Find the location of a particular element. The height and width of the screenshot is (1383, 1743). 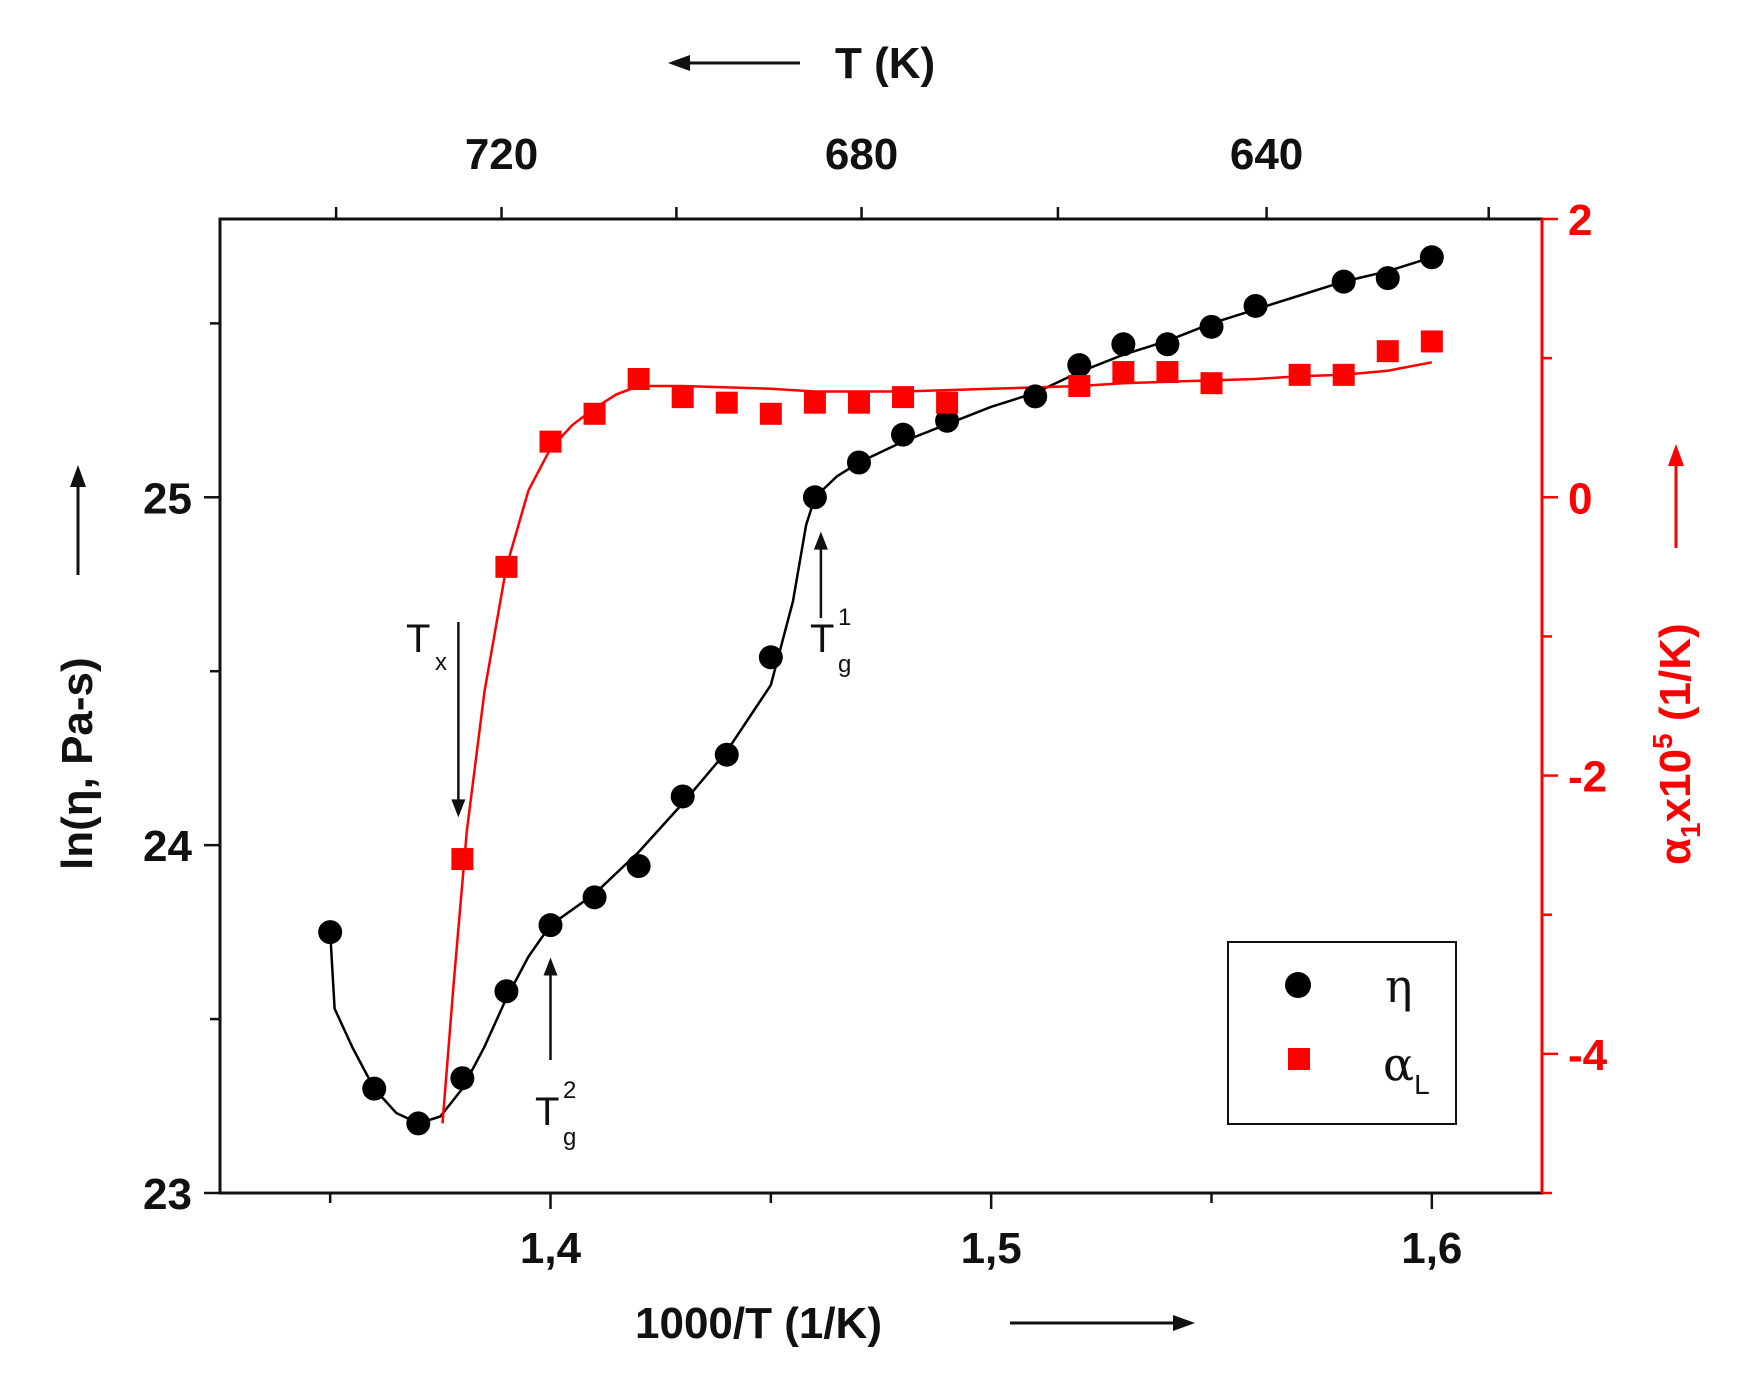

y-right-axis-arrow is located at coordinates (1676, 496).